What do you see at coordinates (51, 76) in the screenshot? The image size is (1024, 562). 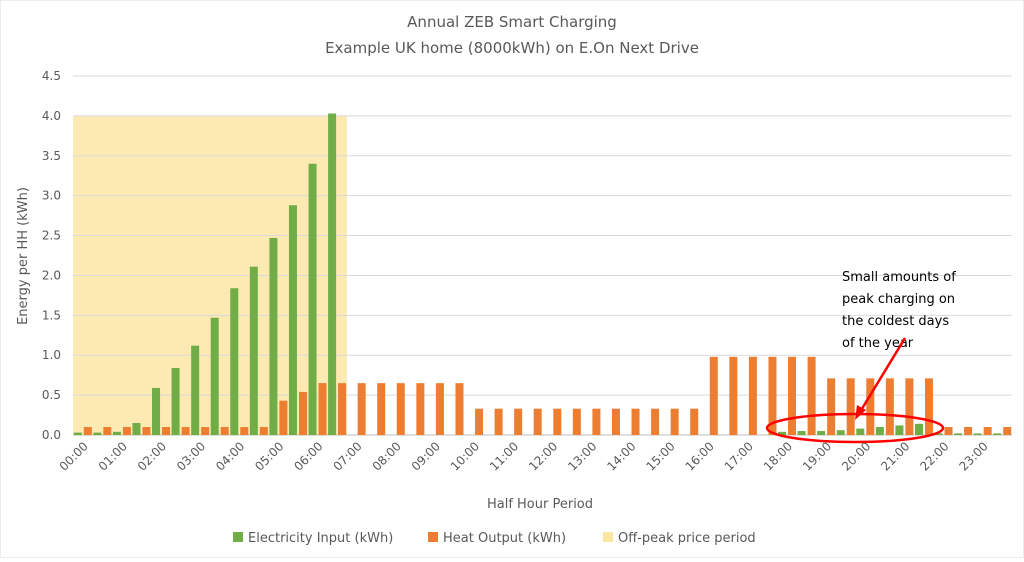 I see `y-tick-label: 4.5` at bounding box center [51, 76].